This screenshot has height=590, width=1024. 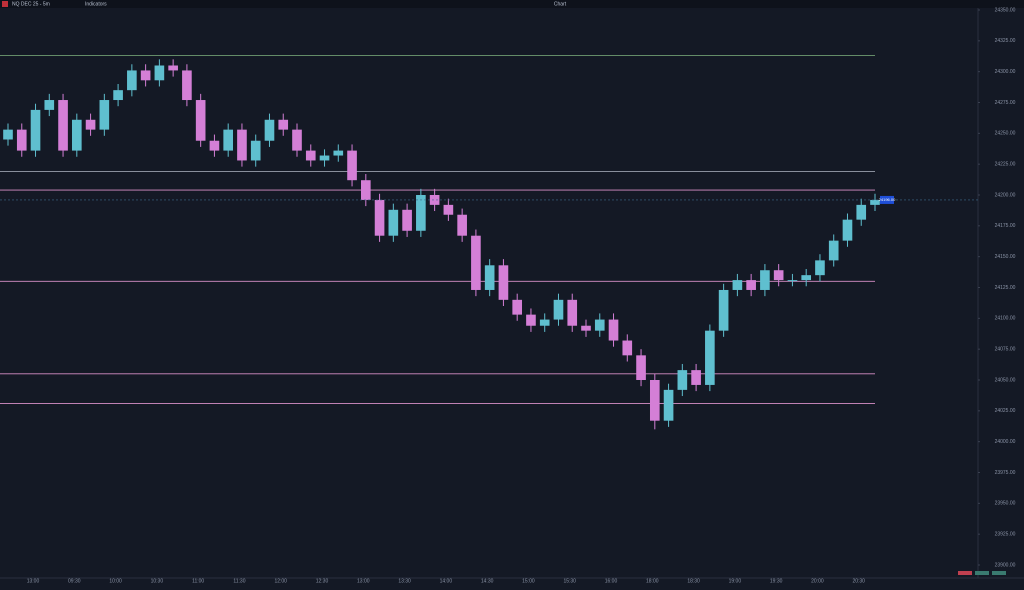 I want to click on indicators-button: Indicators, so click(x=96, y=4).